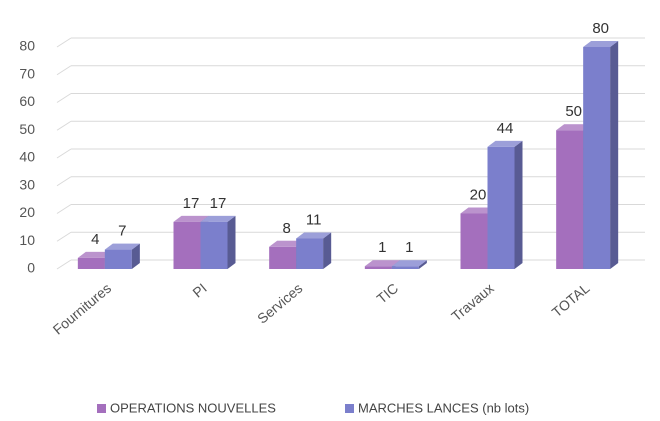 This screenshot has width=660, height=421. Describe the element at coordinates (27, 240) in the screenshot. I see `y-tick-label: 10` at that location.